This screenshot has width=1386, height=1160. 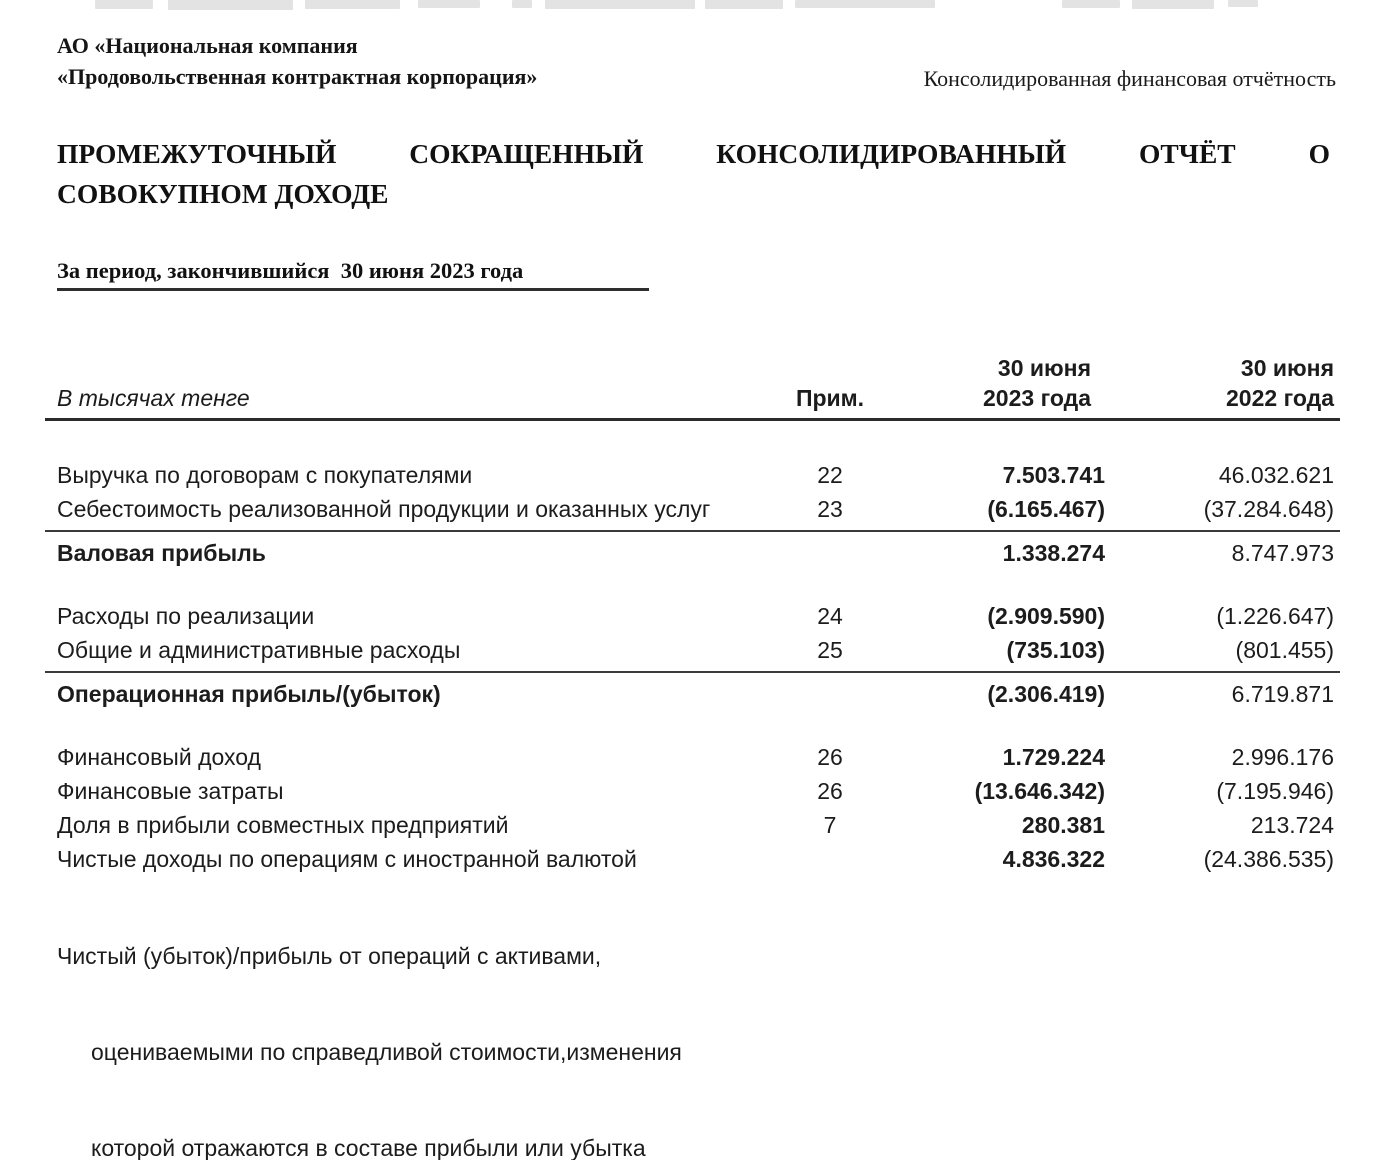 I want to click on table-row-finance-income: Финансовый доход 26 1.729.224 2.996.176, so click(x=695, y=757).